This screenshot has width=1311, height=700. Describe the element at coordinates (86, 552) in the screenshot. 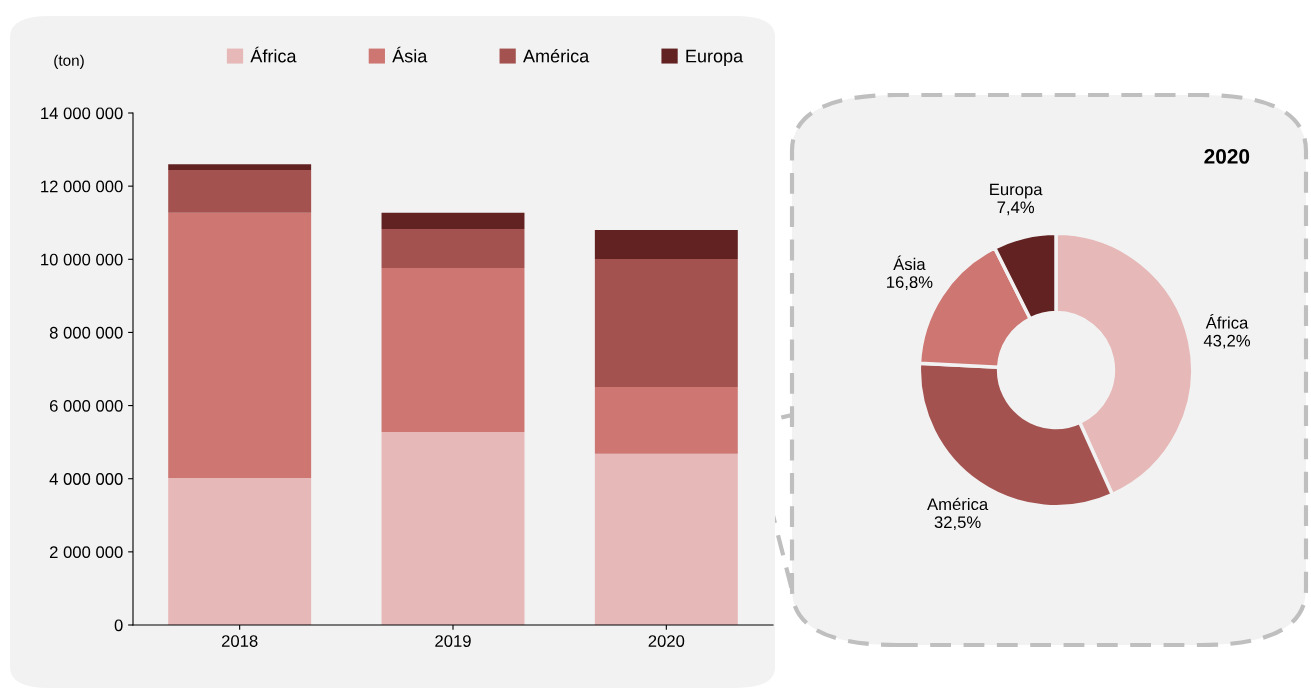

I see `y-tick-label: 2 000 000` at that location.